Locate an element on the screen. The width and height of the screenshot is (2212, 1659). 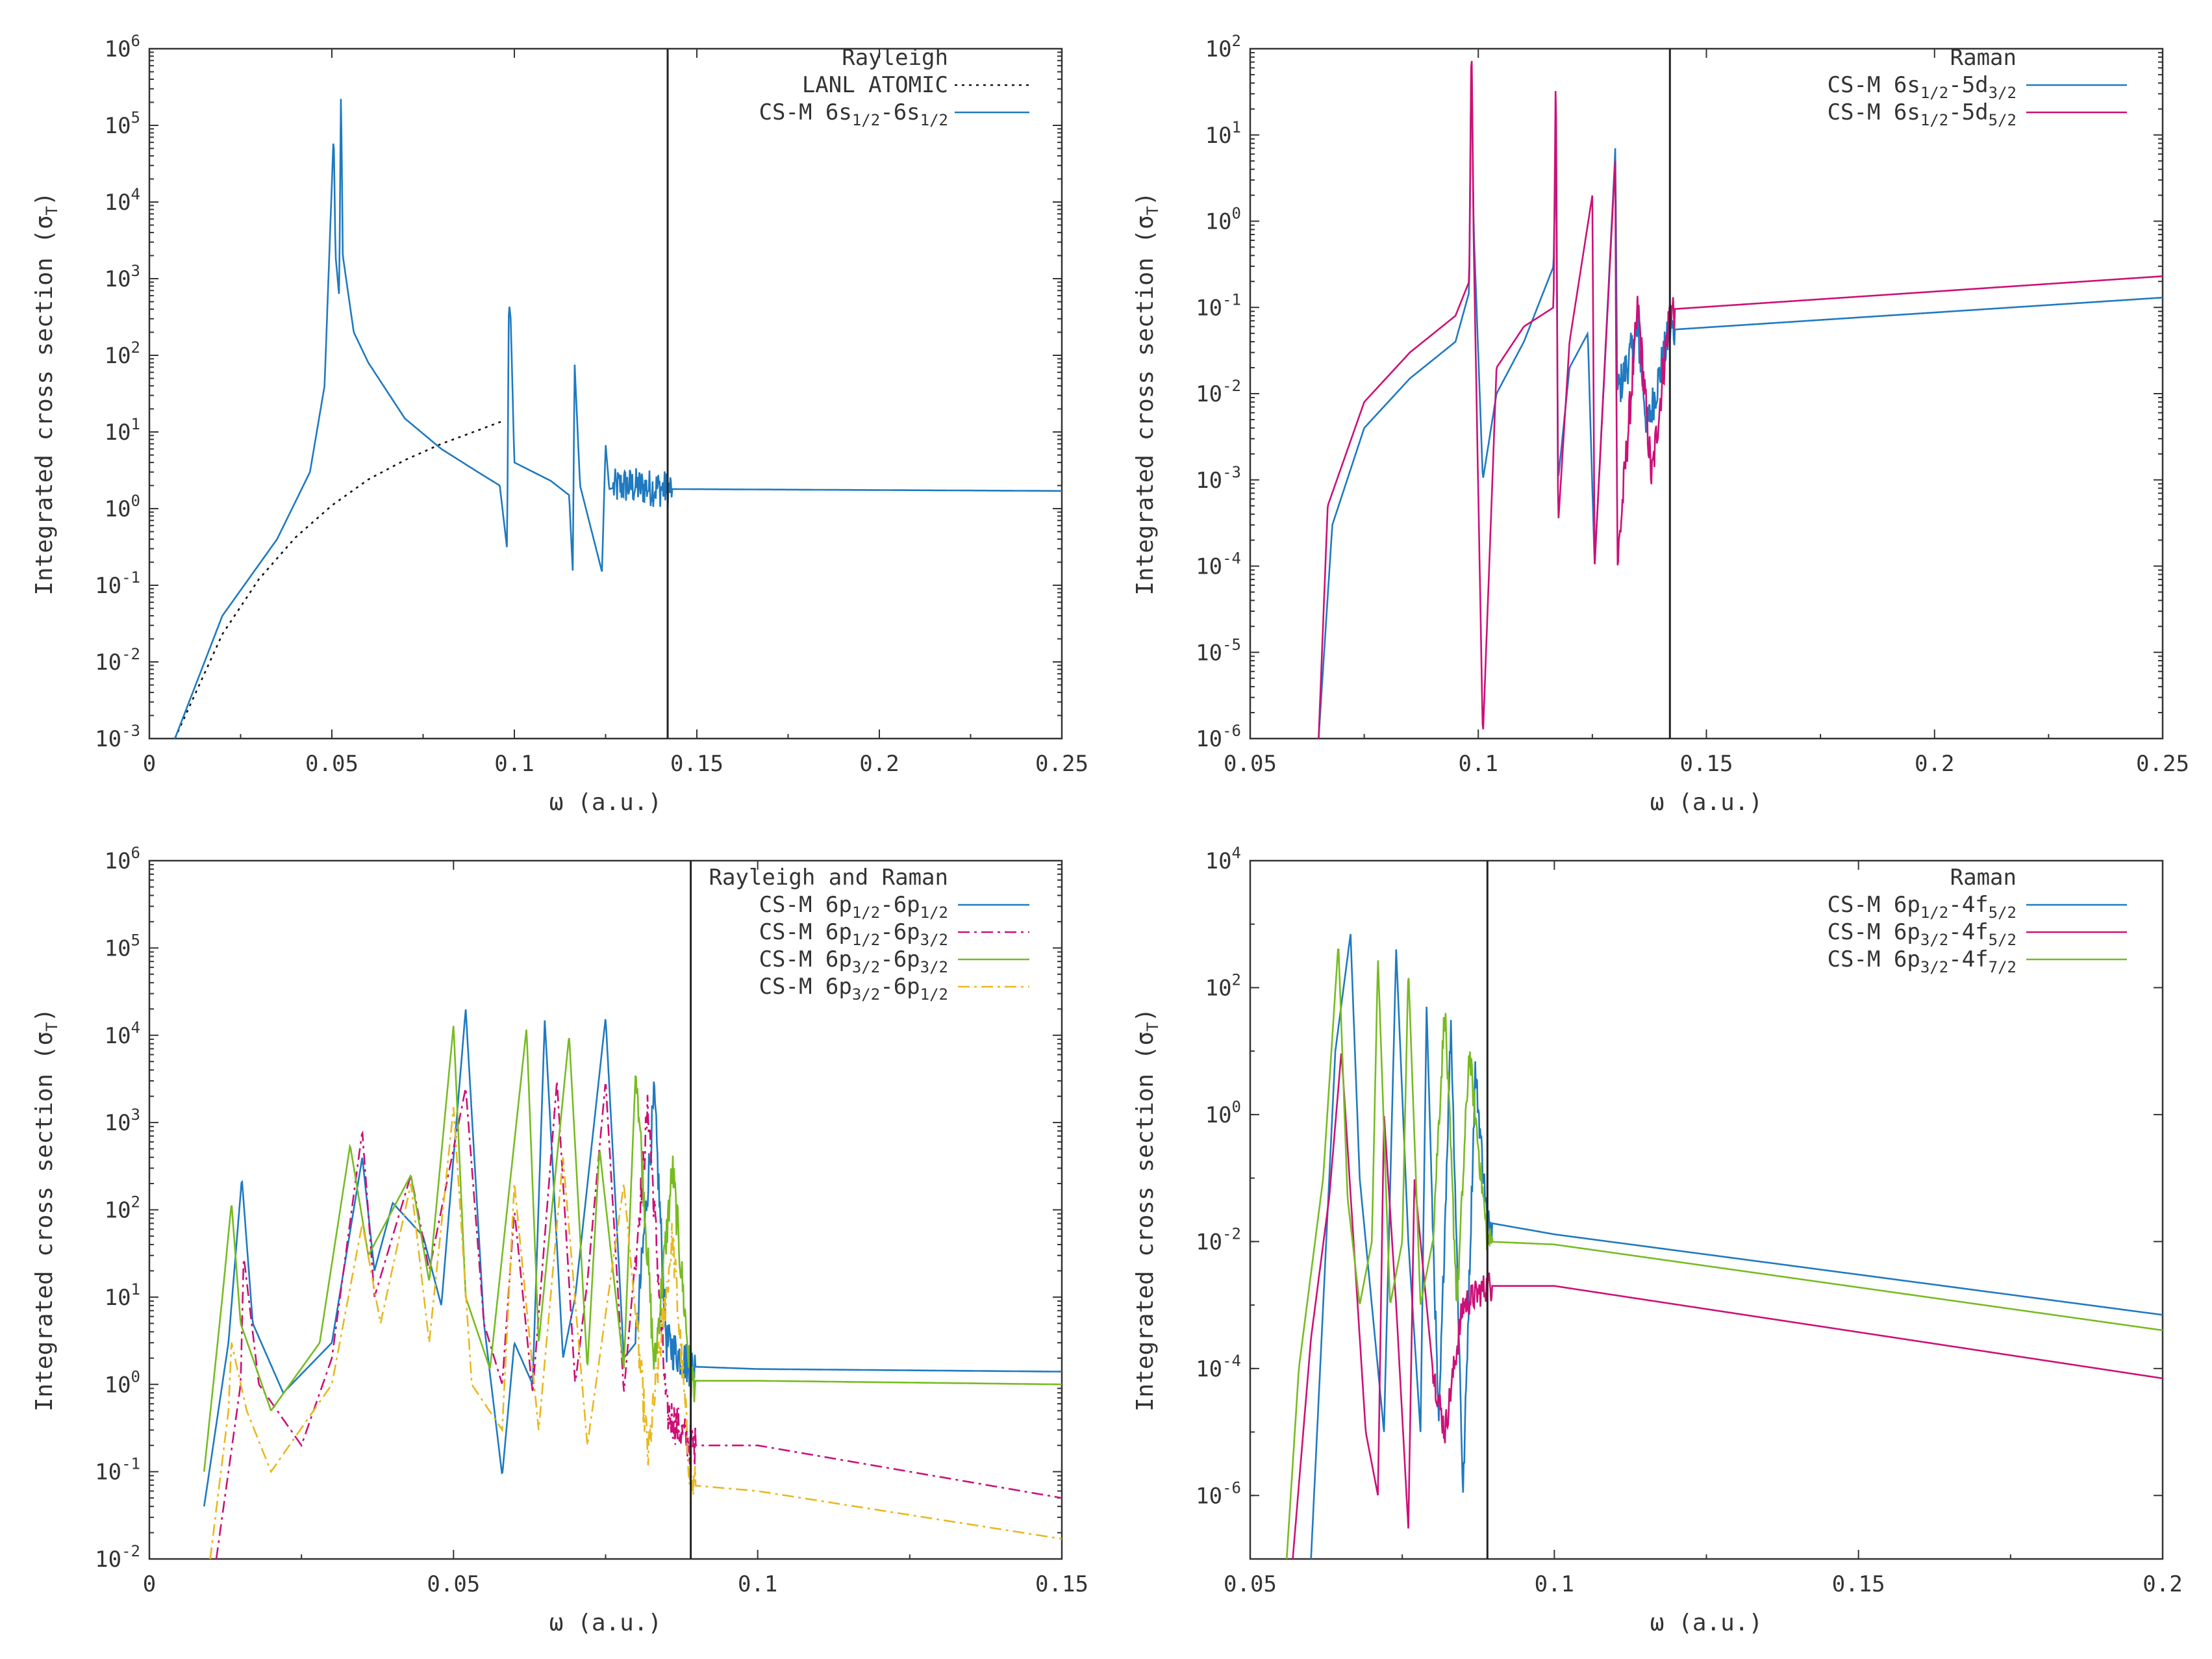
legend-label-d32: CS-M 6s1/2-5d3/2 is located at coordinates (1922, 87).